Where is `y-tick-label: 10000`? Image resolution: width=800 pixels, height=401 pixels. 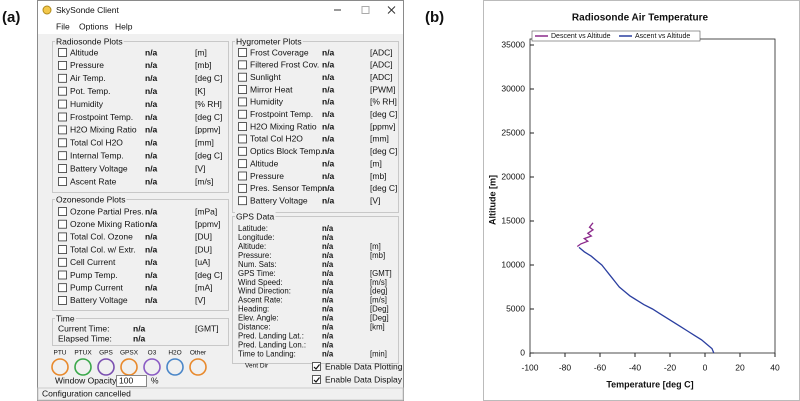 y-tick-label: 10000 is located at coordinates (513, 264).